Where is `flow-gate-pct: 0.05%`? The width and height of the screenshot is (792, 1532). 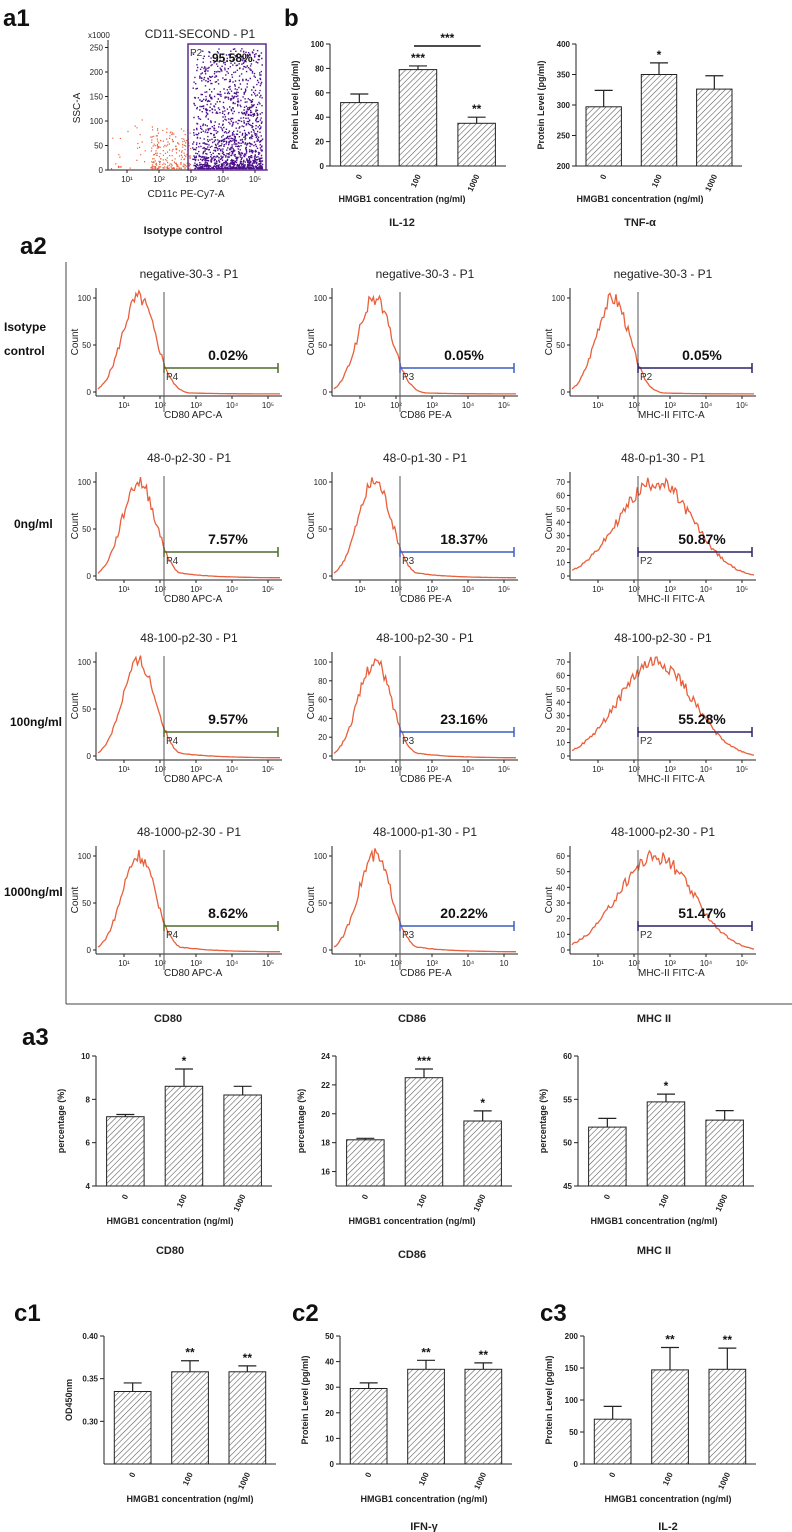
flow-gate-pct: 0.05% is located at coordinates (464, 355).